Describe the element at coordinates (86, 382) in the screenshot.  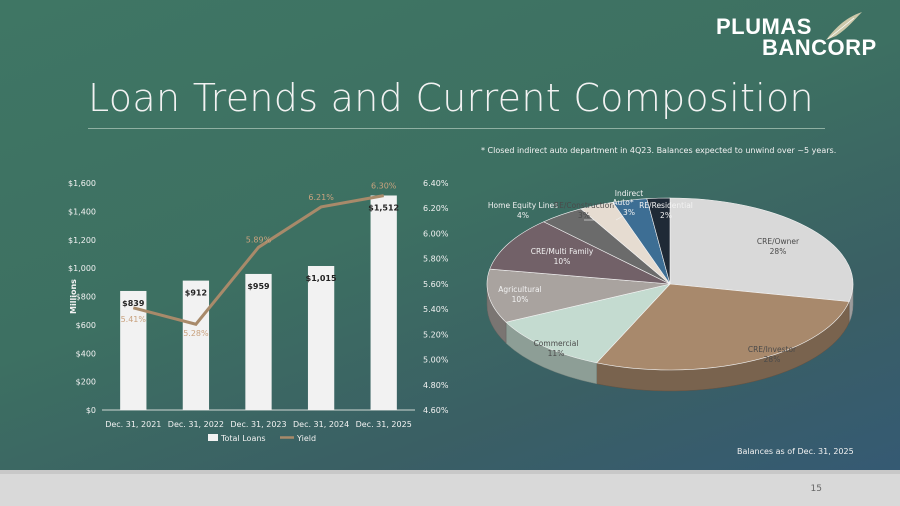
I see `y-tick-label: $200` at that location.